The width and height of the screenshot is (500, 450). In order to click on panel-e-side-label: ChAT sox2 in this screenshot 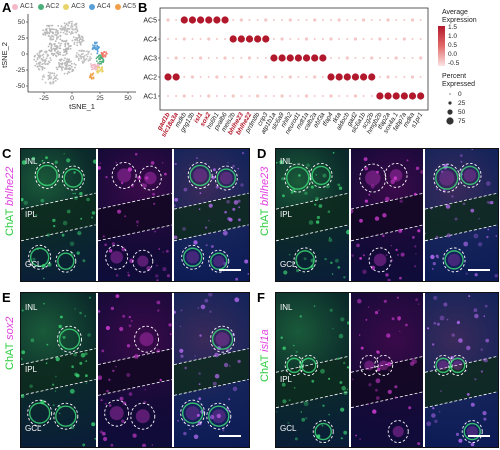, I will do `click(10, 343)`.